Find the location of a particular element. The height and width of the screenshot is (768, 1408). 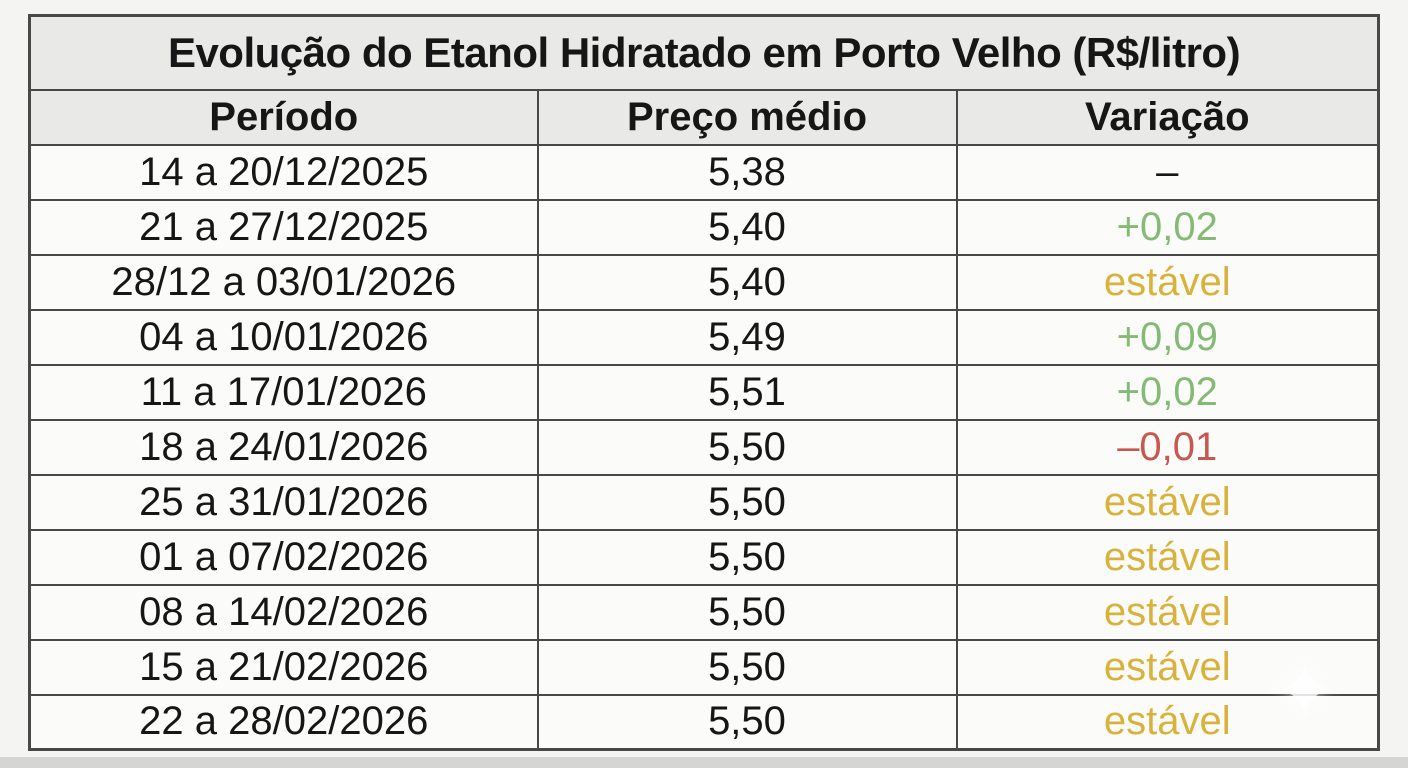

price-cell: 5,51 is located at coordinates (747, 392).